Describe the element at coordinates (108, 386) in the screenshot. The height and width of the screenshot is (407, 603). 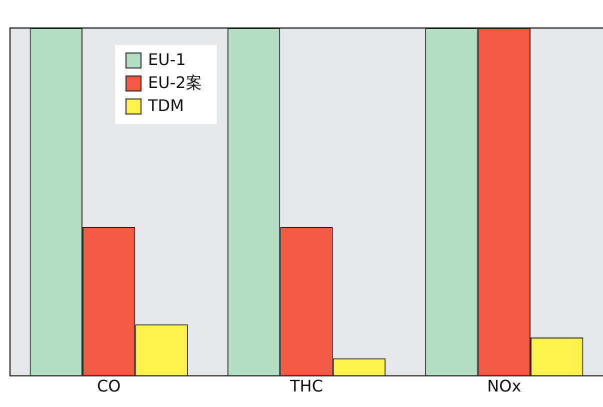
I see `x-tick-label: CO` at that location.